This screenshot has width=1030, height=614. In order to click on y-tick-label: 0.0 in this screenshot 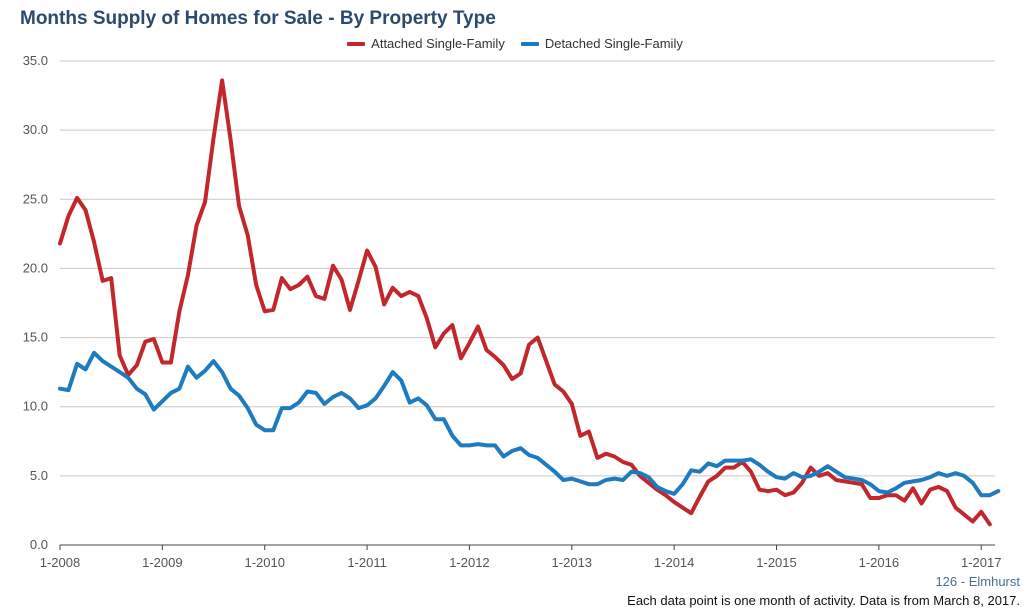, I will do `click(39, 544)`.